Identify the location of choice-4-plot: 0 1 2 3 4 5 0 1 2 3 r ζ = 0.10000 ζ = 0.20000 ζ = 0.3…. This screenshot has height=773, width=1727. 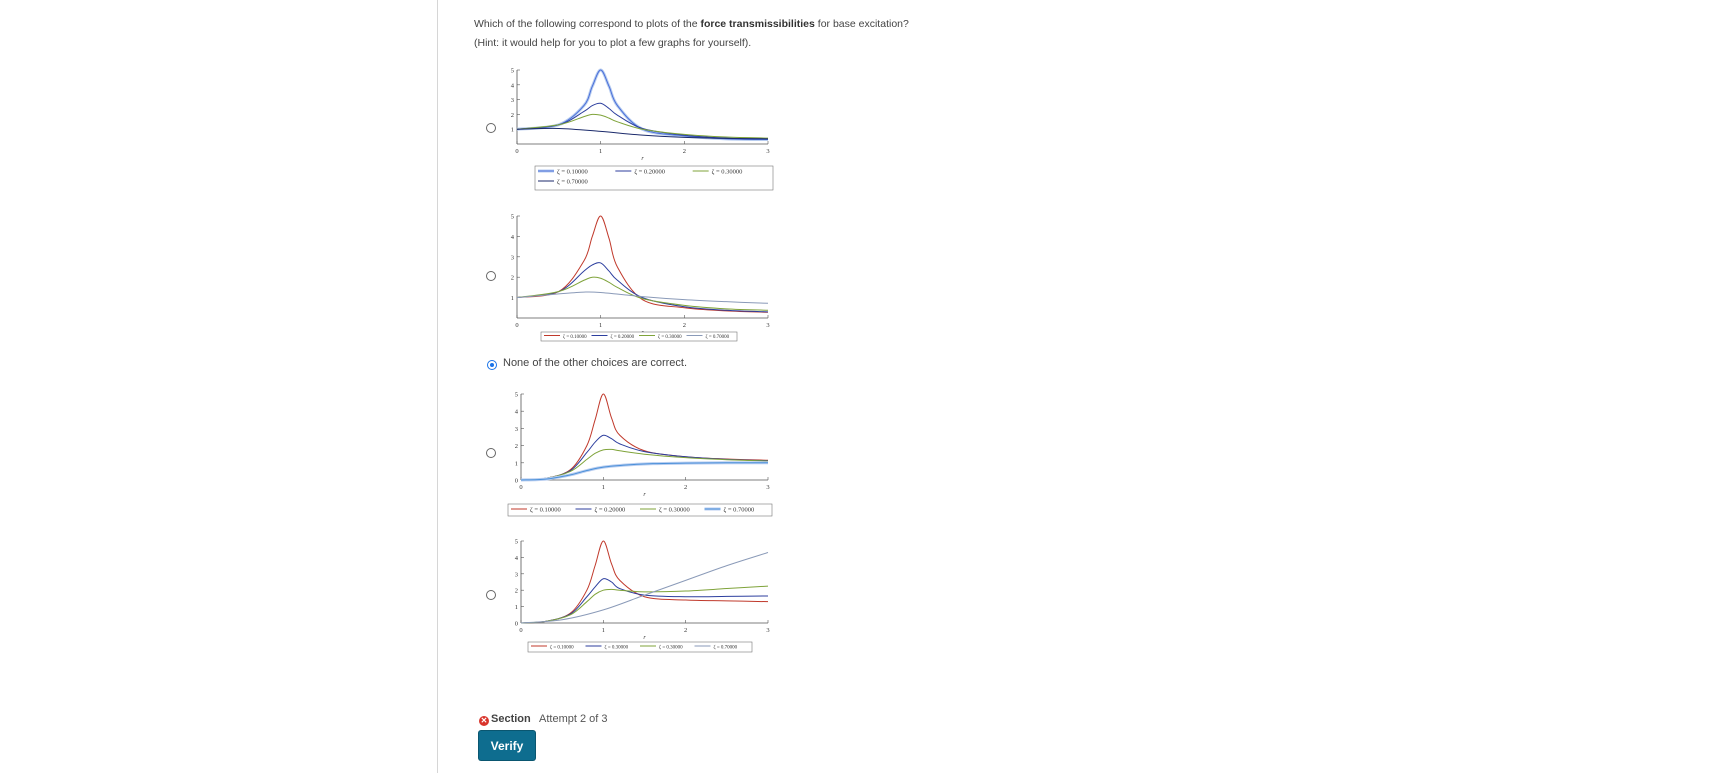
(640, 454).